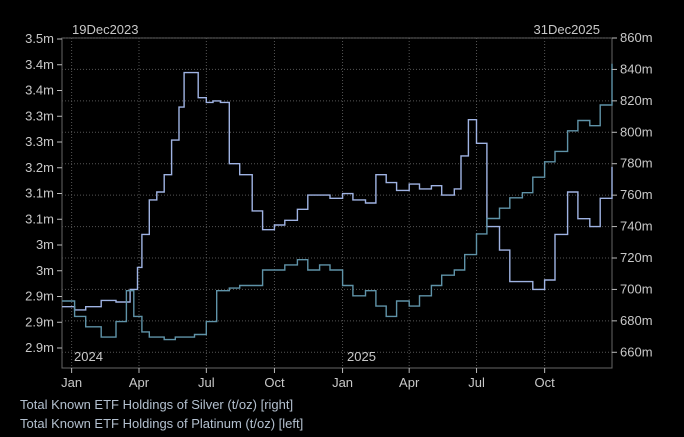 The height and width of the screenshot is (437, 684). What do you see at coordinates (636, 131) in the screenshot?
I see `right-tick-label: 800m` at bounding box center [636, 131].